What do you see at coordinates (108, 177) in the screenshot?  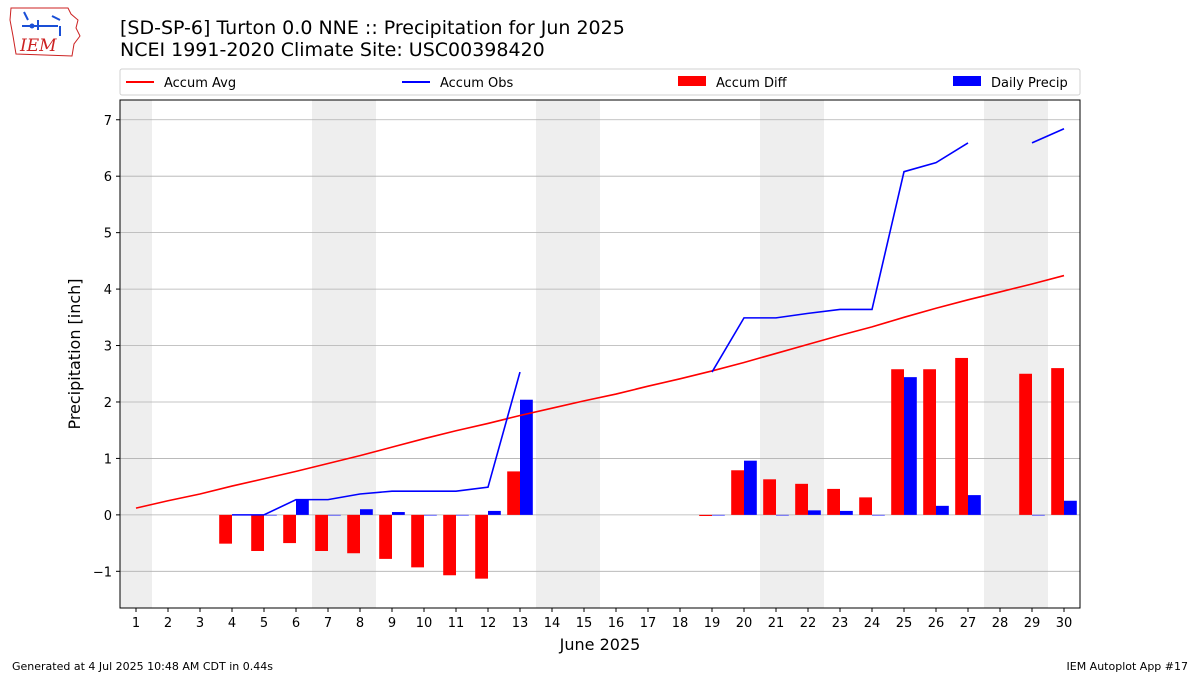 I see `y-tick-label: 6` at bounding box center [108, 177].